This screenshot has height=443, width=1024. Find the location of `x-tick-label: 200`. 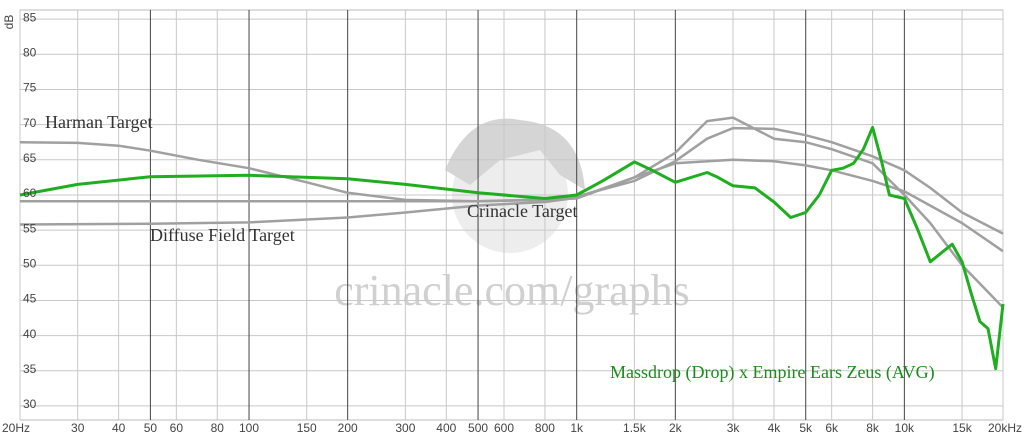

x-tick-label: 200 is located at coordinates (348, 428).